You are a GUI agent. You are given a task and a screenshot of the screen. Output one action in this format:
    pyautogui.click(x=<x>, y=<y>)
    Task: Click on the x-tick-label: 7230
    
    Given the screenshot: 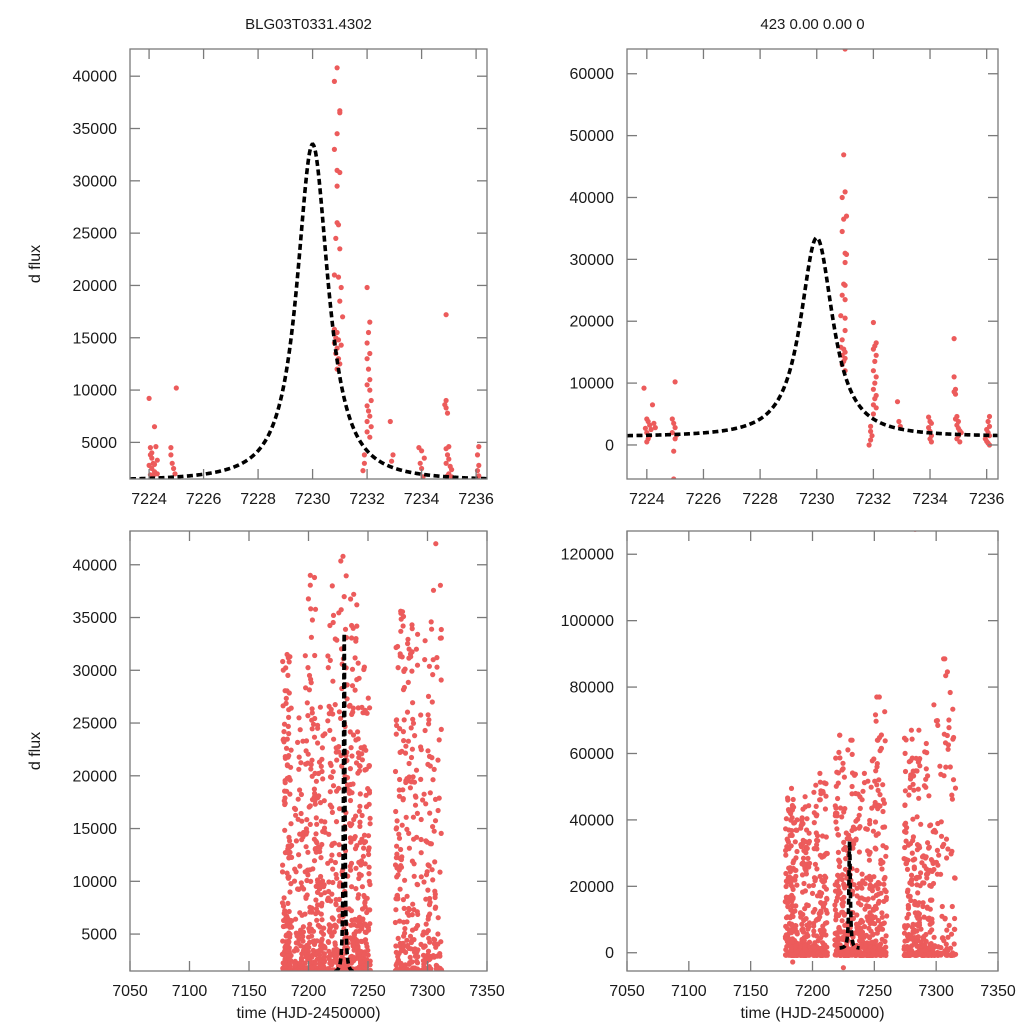 What is the action you would take?
    pyautogui.click(x=313, y=499)
    